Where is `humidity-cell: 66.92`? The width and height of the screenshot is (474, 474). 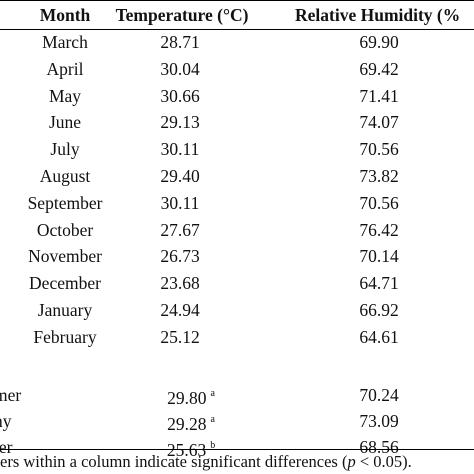
humidity-cell: 66.92 is located at coordinates (379, 310).